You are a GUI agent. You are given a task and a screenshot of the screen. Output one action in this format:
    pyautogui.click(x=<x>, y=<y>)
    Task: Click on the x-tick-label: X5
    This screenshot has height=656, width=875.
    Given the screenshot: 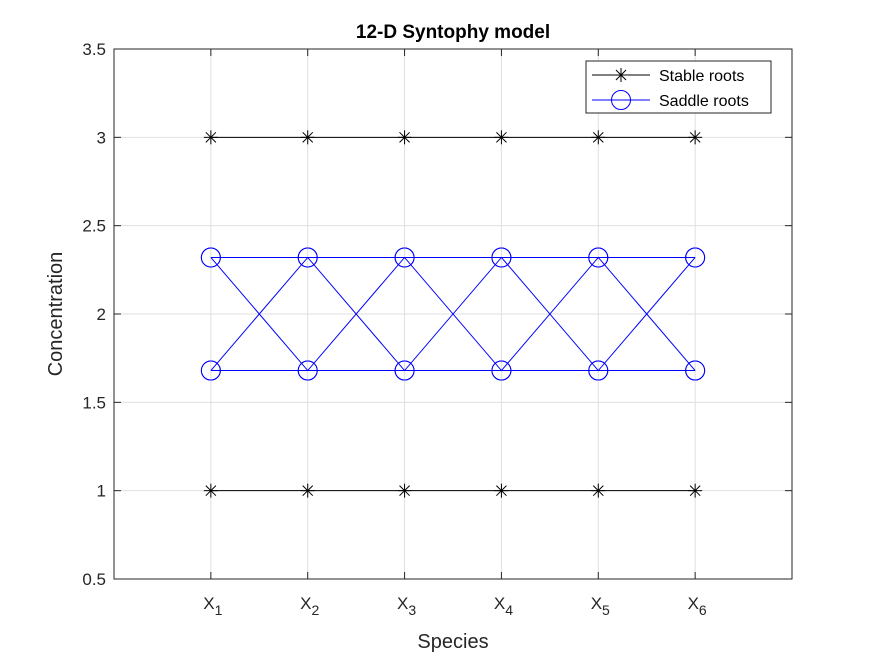 What is the action you would take?
    pyautogui.click(x=600, y=606)
    